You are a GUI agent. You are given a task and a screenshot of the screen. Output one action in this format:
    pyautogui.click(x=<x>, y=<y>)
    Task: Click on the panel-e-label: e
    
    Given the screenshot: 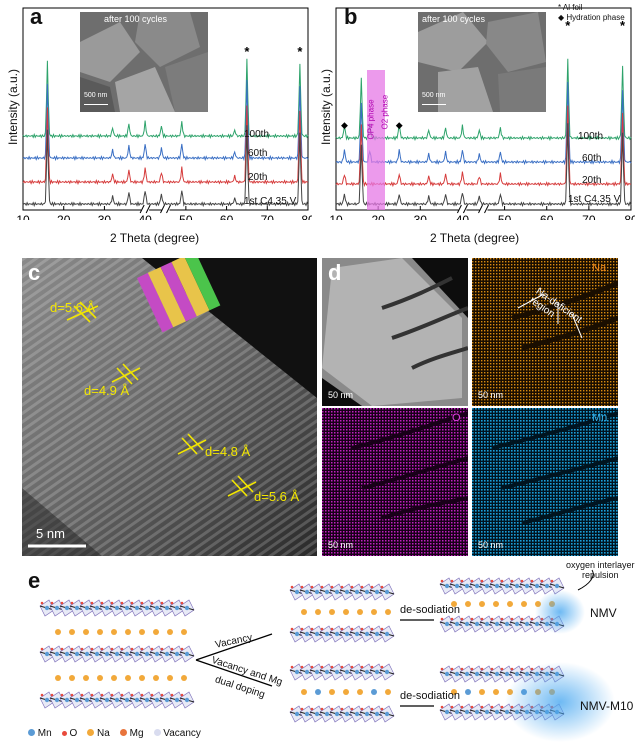 What is the action you would take?
    pyautogui.click(x=34, y=580)
    